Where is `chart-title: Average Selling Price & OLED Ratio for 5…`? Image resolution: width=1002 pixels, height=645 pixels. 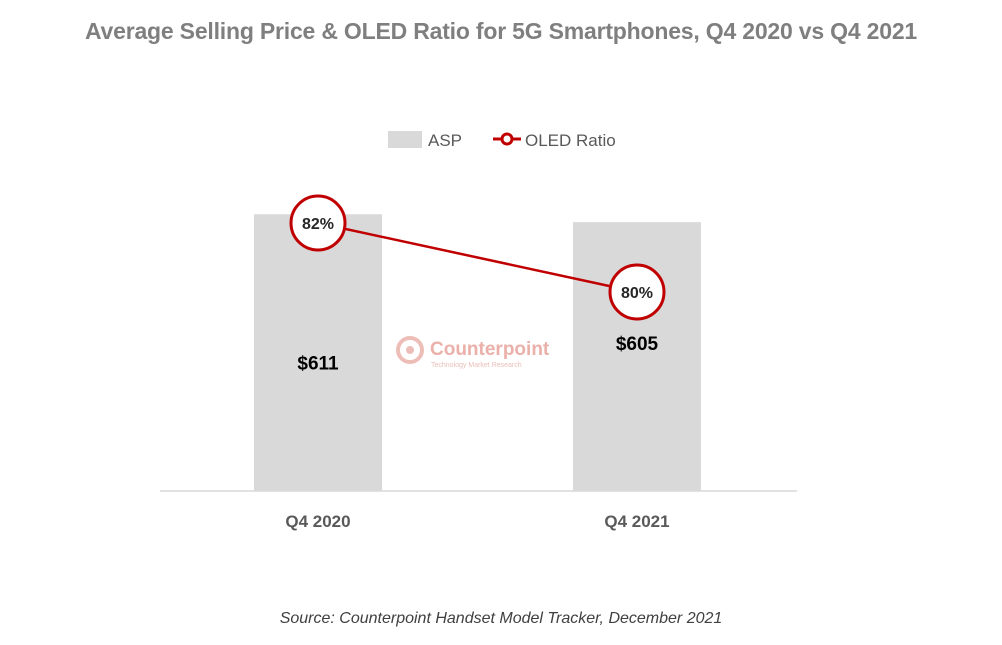
chart-title: Average Selling Price & OLED Ratio for 5… is located at coordinates (501, 31).